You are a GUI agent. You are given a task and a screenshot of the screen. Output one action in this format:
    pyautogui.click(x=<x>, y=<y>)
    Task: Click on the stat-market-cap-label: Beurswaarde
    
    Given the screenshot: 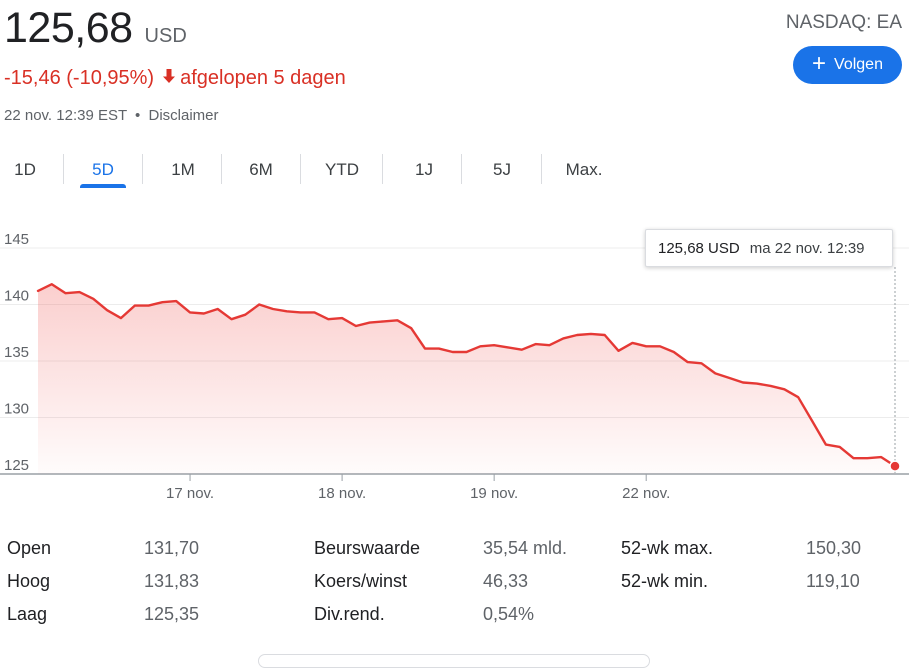 What is the action you would take?
    pyautogui.click(x=367, y=548)
    